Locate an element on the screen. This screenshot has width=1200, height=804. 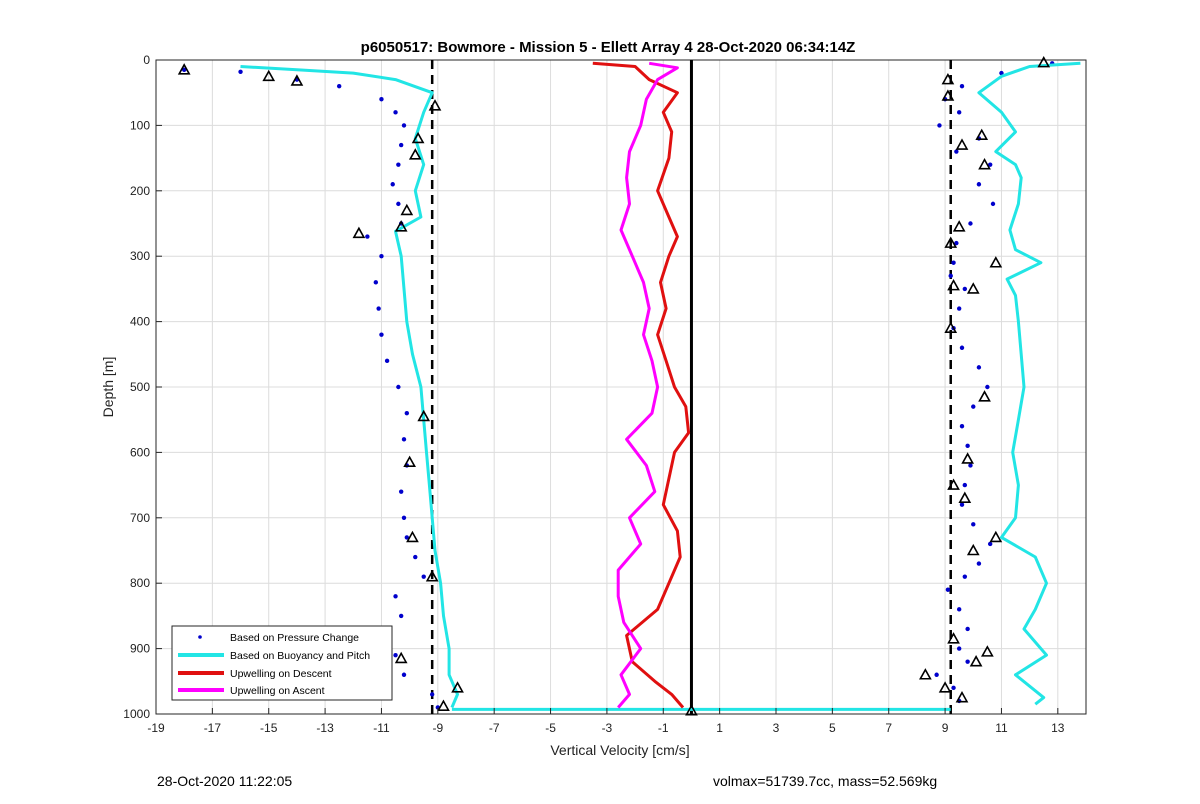
y-tick-label: 1000 is located at coordinates (136, 714).